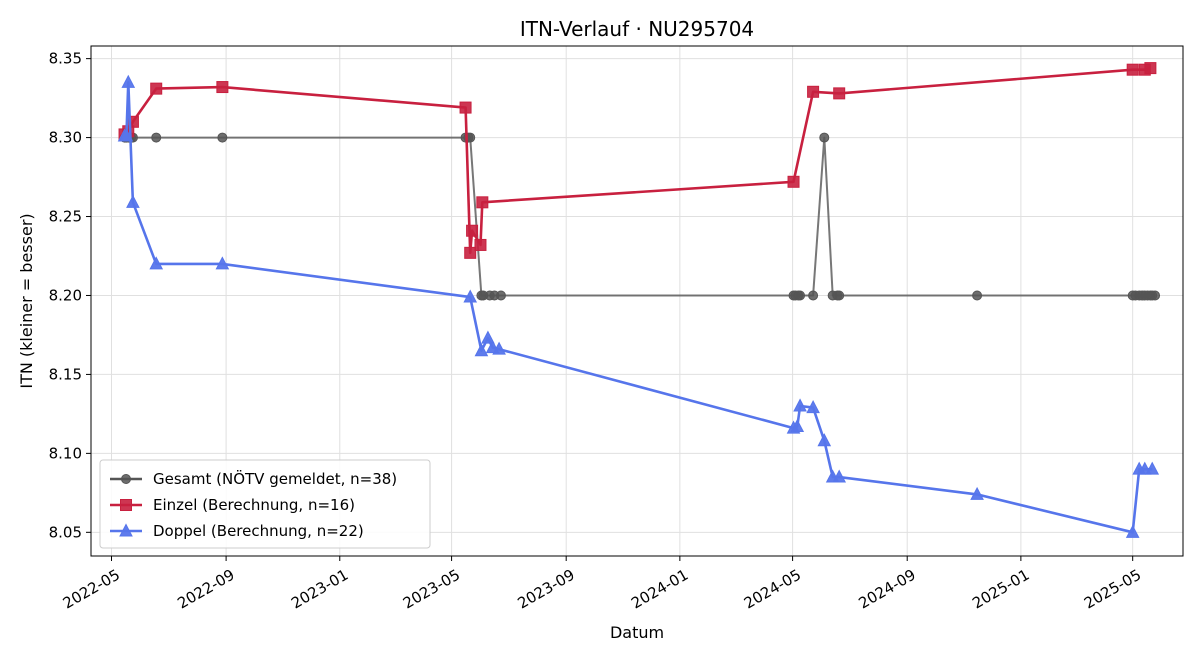 This screenshot has width=1200, height=660. What do you see at coordinates (258, 531) in the screenshot?
I see `legend-label: Doppel (Berechnung, n=22)` at bounding box center [258, 531].